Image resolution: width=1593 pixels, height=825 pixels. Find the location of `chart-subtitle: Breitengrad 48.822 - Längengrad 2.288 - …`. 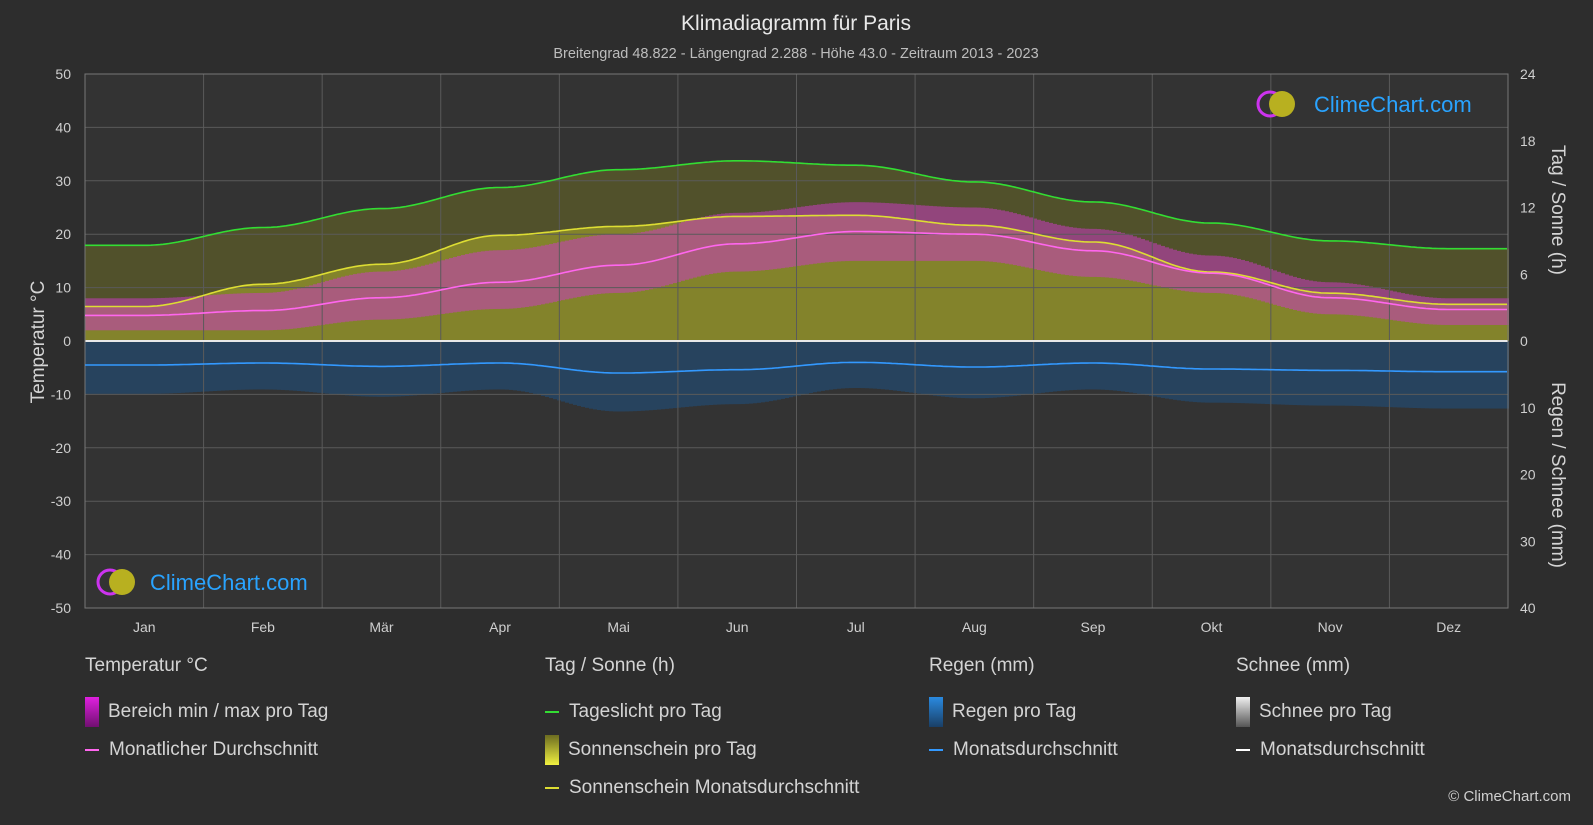

chart-subtitle: Breitengrad 48.822 - Längengrad 2.288 - … is located at coordinates (795, 54).